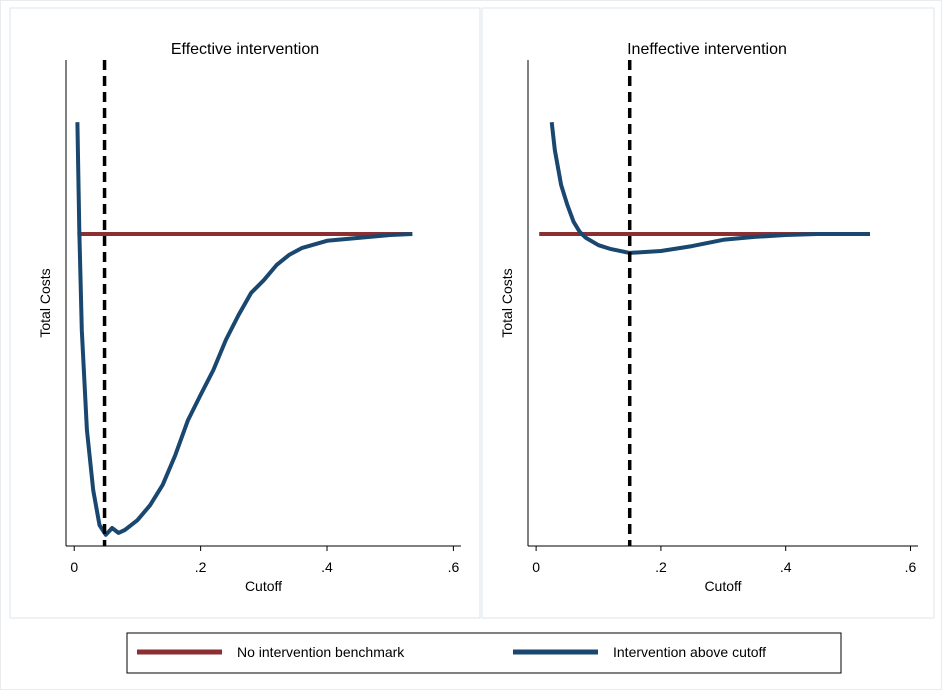 Image resolution: width=942 pixels, height=690 pixels. What do you see at coordinates (245, 49) in the screenshot?
I see `chart-title: Effective intervention` at bounding box center [245, 49].